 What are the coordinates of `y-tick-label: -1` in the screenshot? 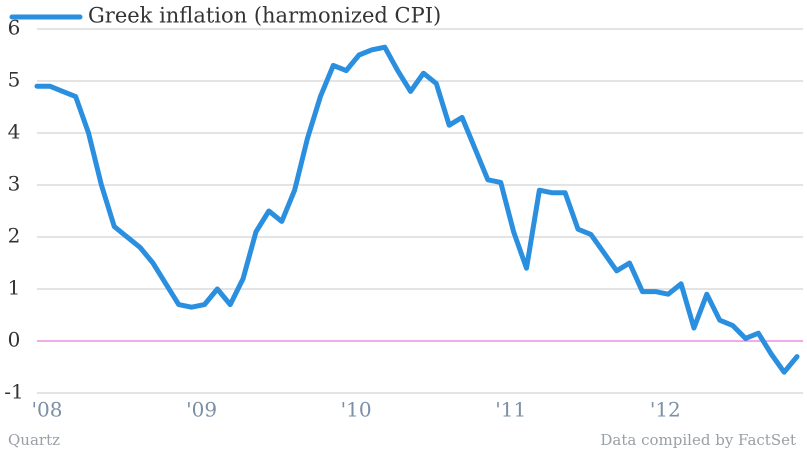 It's located at (13, 392).